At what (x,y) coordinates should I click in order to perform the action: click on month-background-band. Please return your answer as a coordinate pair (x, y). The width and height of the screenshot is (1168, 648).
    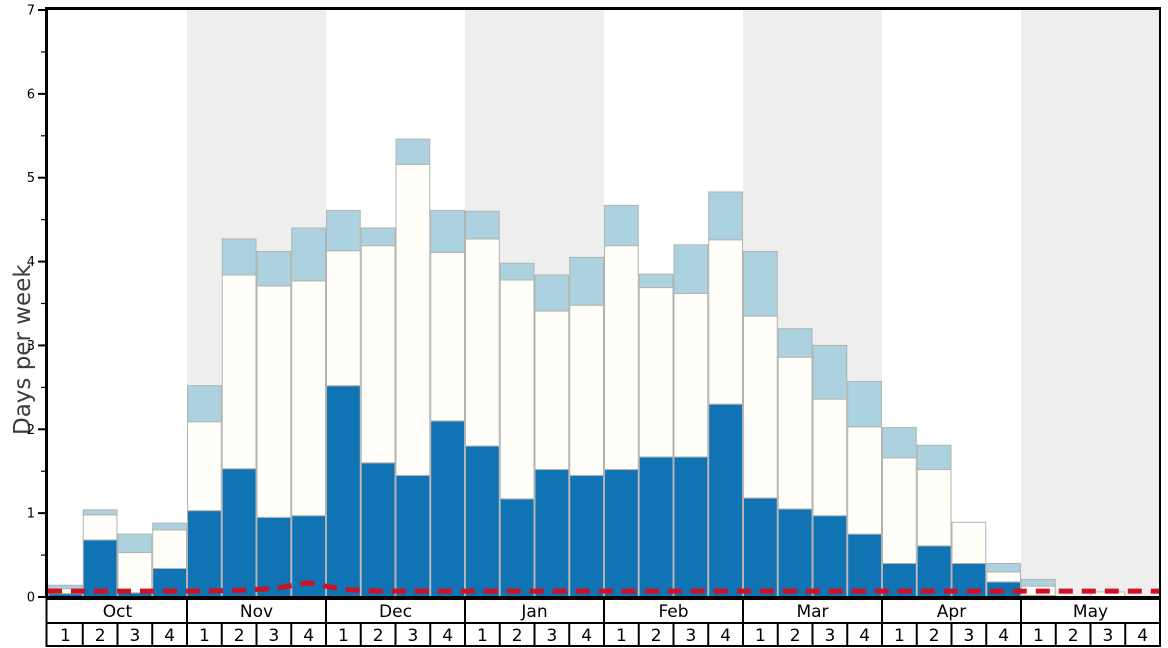
    Looking at the image, I should click on (1090, 303).